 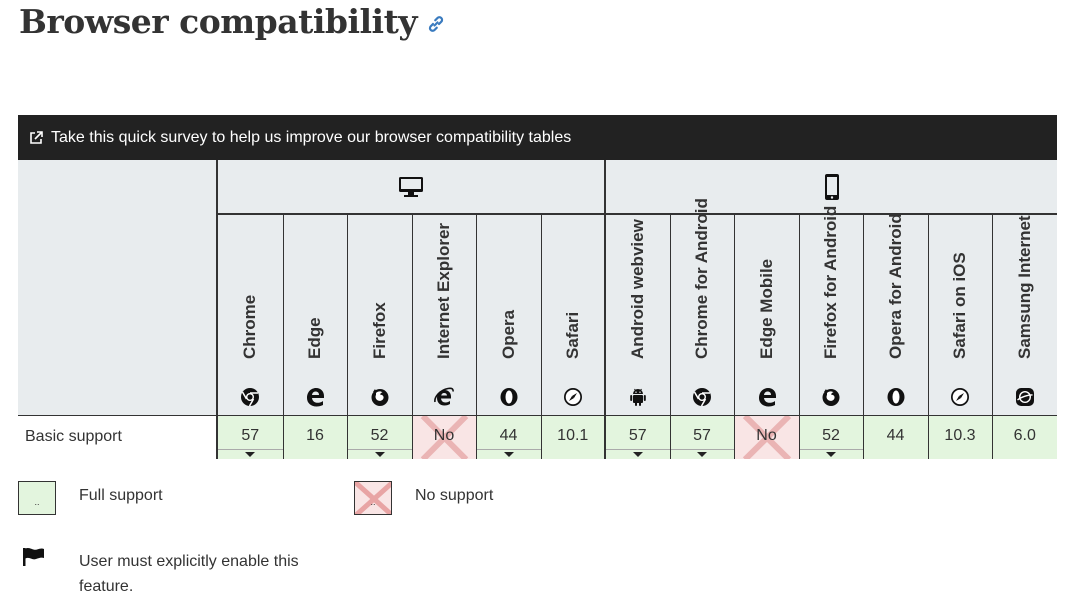 I want to click on support-cell-opera: 44, so click(x=508, y=436).